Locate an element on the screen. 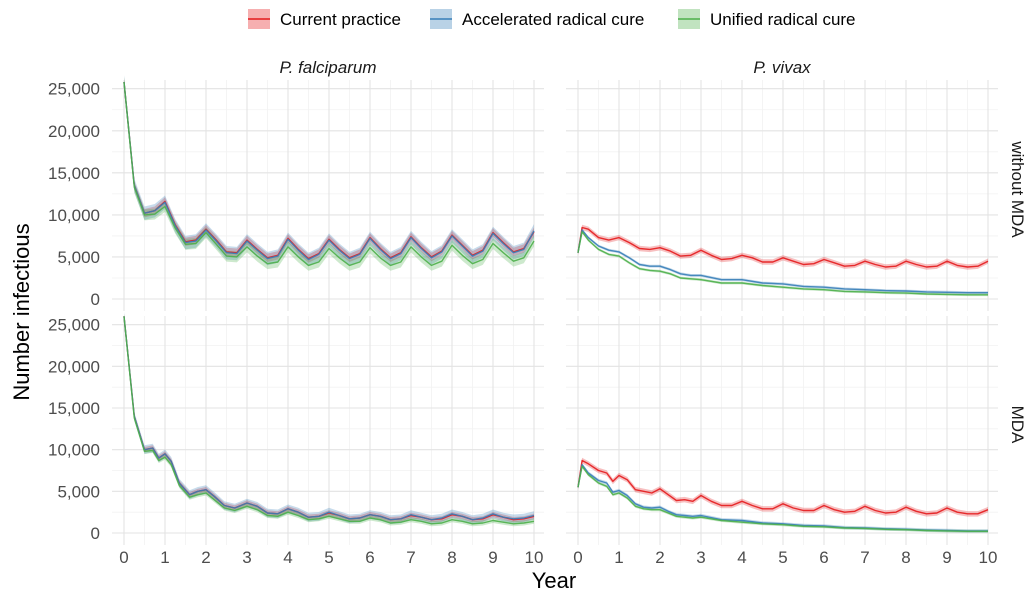 Image resolution: width=1029 pixels, height=592 pixels. legend-item-2: Unified radical cure is located at coordinates (767, 19).